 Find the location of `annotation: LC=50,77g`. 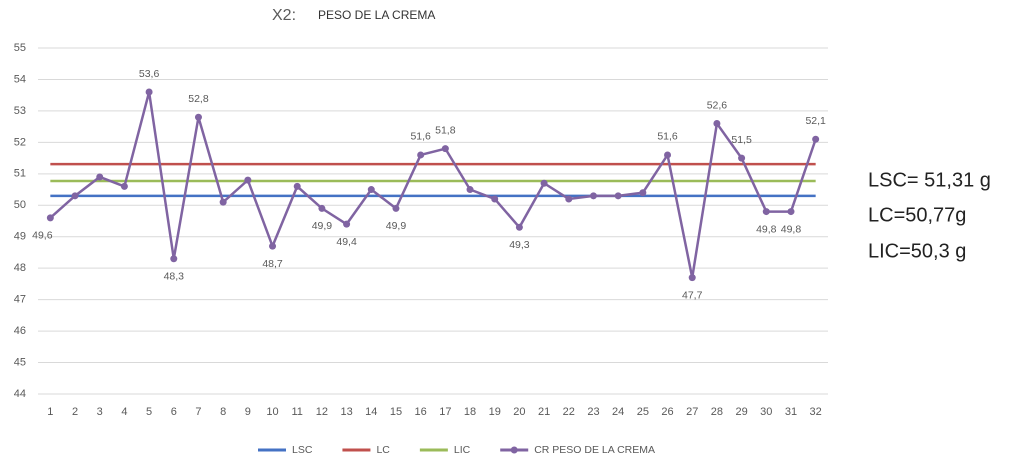

annotation: LC=50,77g is located at coordinates (917, 215).